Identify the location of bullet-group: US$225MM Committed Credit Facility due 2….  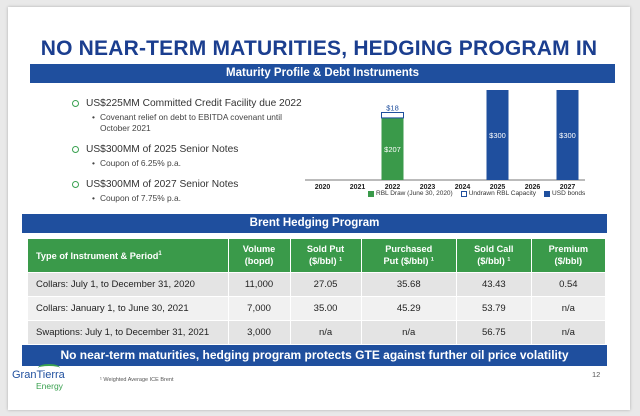
(192, 116).